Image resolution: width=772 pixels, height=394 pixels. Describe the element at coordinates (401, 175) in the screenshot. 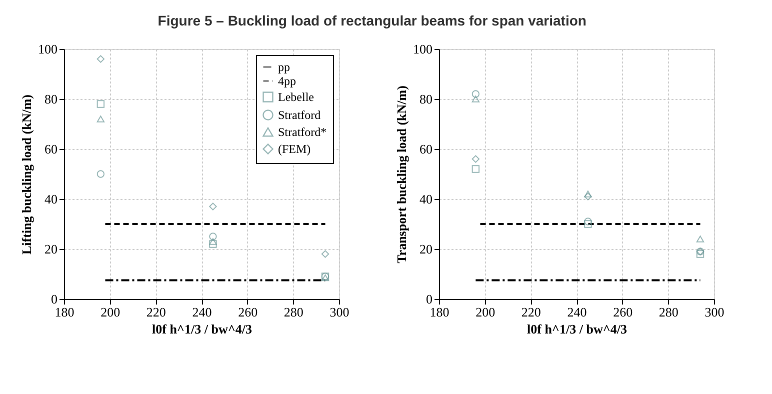

I see `y-axis-title: Transport buckling load (kN/m)` at that location.